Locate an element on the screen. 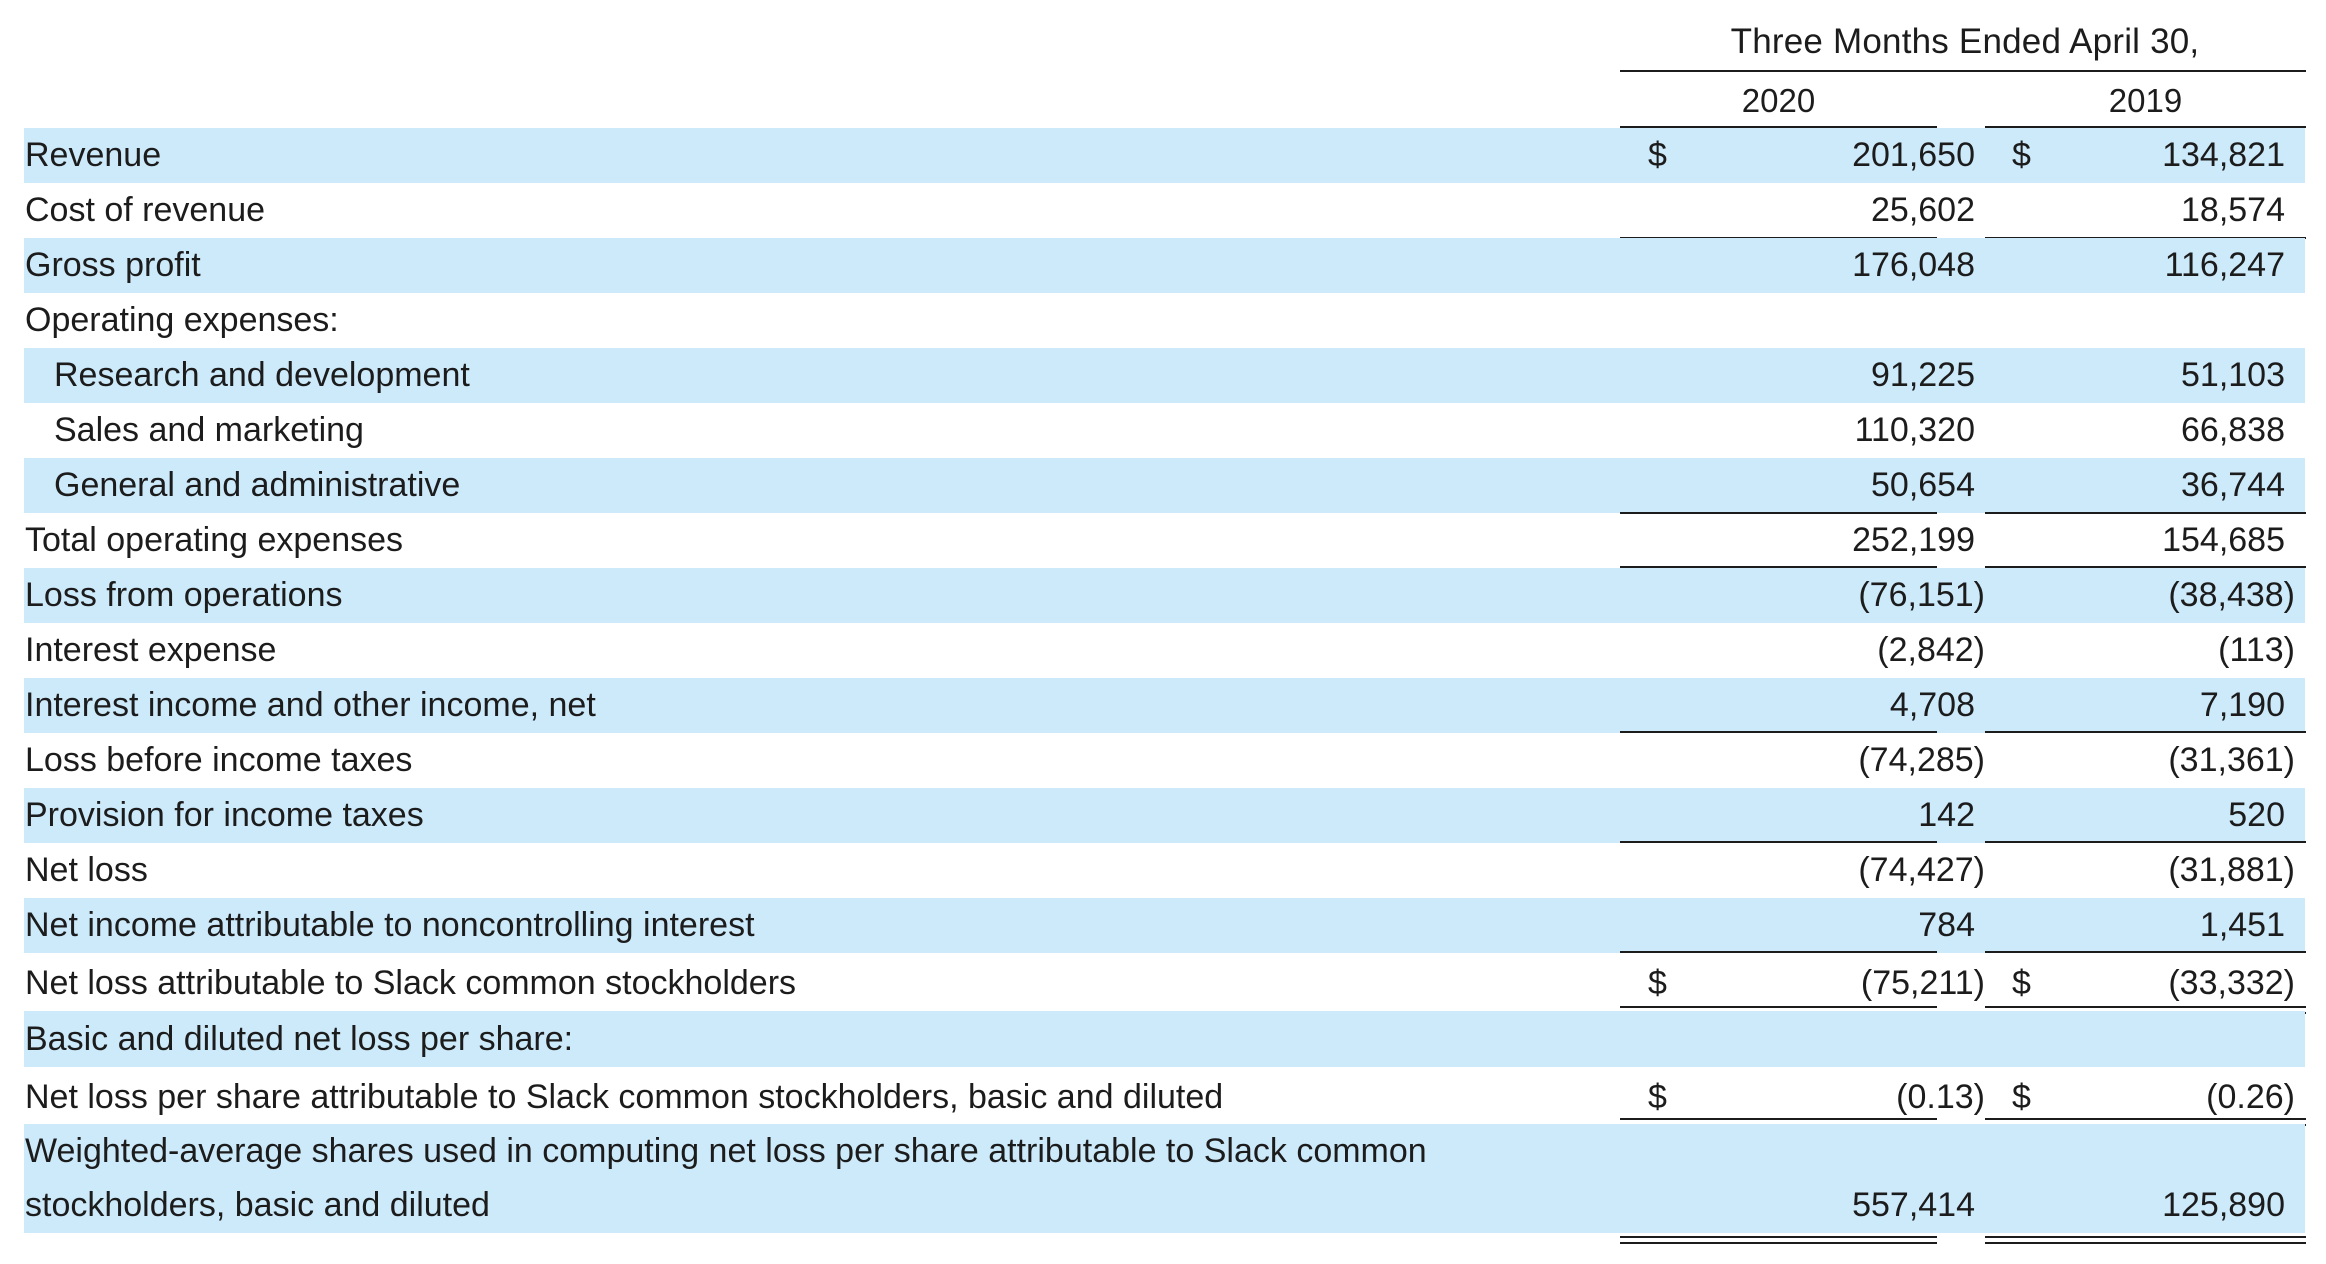 The height and width of the screenshot is (1264, 2326). value-2020: 142 is located at coordinates (1946, 815).